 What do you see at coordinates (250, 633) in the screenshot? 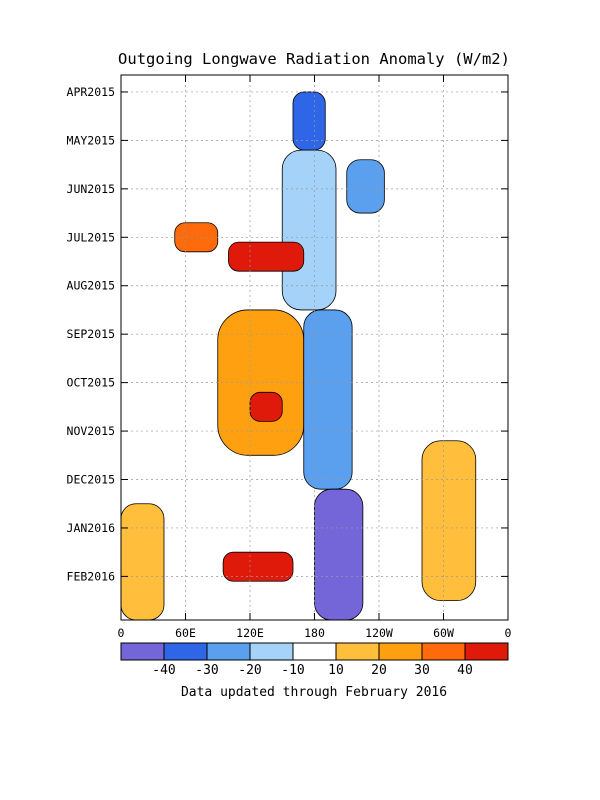
I see `x-tick-label: 120E` at bounding box center [250, 633].